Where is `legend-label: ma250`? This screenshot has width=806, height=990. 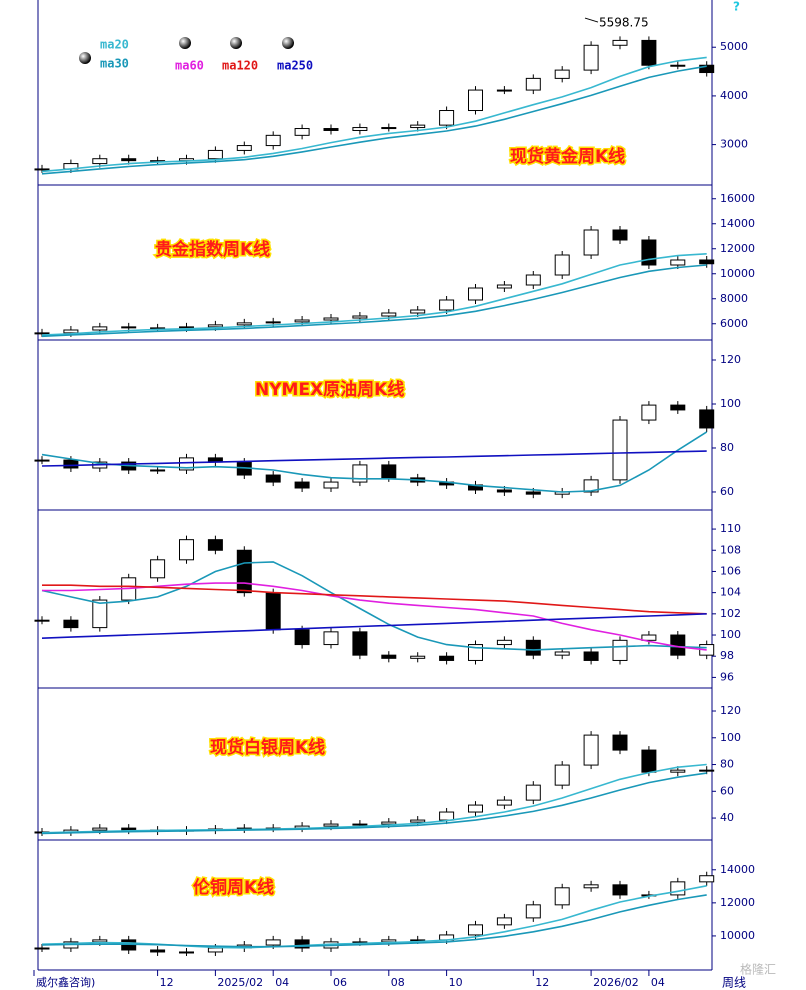 legend-label: ma250 is located at coordinates (295, 66).